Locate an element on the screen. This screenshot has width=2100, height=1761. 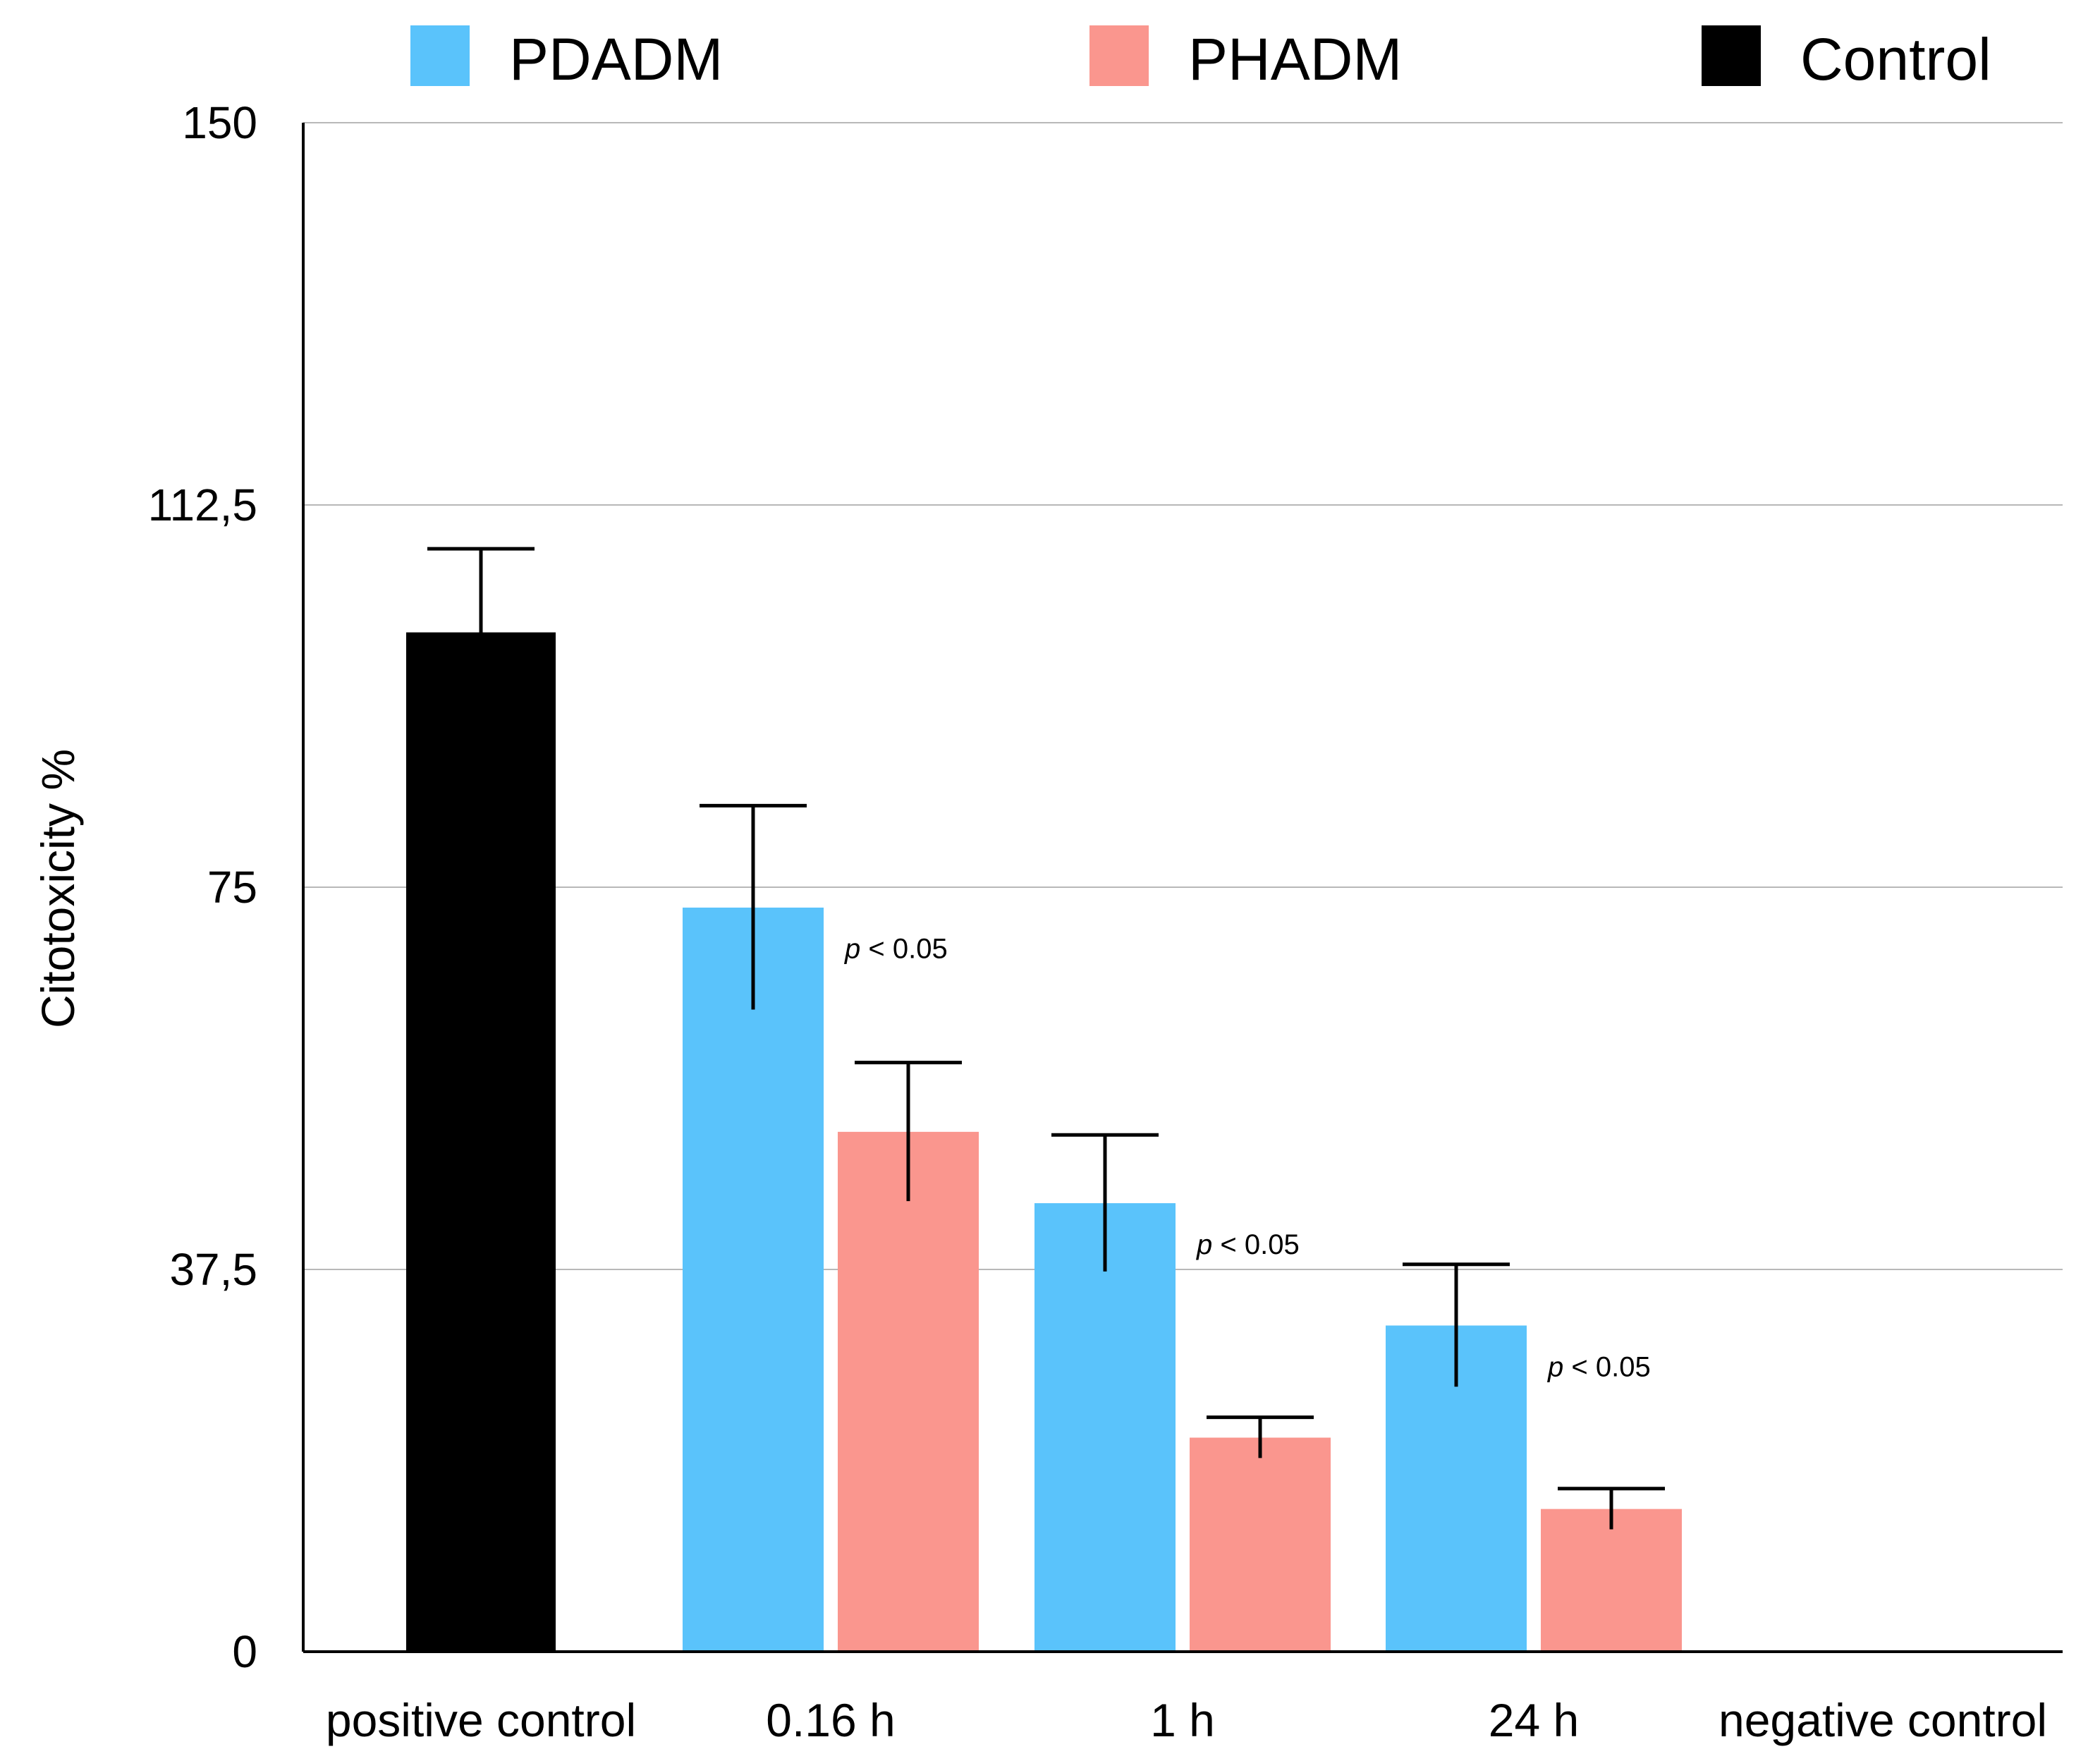
y-tick-label: 150 is located at coordinates (219, 122).